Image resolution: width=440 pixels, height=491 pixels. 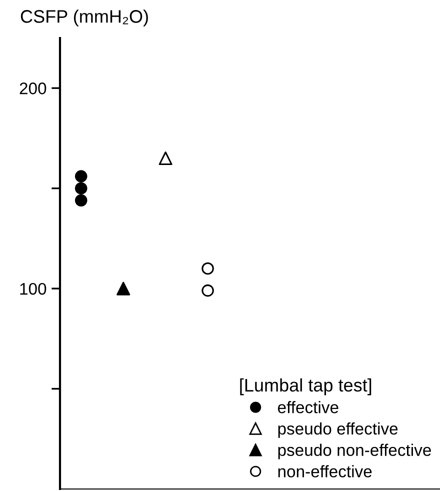 I want to click on legend-label: pseudo non-effective, so click(x=354, y=452).